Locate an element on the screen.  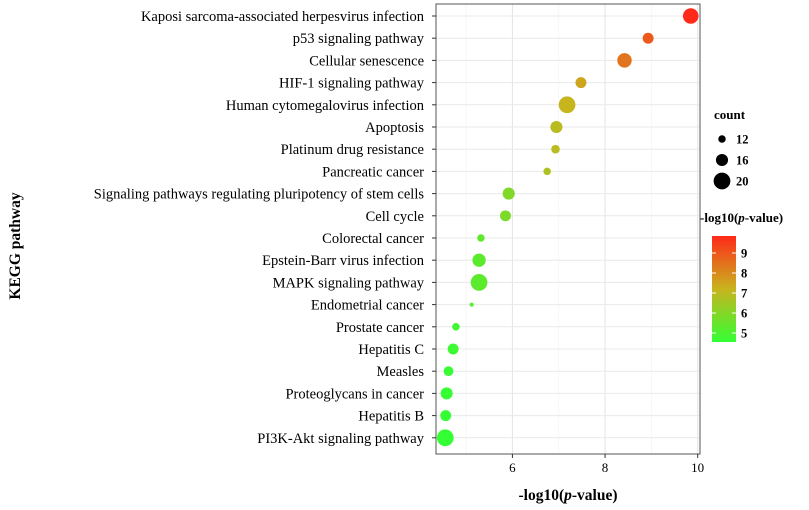
size-legend-label: 12 is located at coordinates (742, 140).